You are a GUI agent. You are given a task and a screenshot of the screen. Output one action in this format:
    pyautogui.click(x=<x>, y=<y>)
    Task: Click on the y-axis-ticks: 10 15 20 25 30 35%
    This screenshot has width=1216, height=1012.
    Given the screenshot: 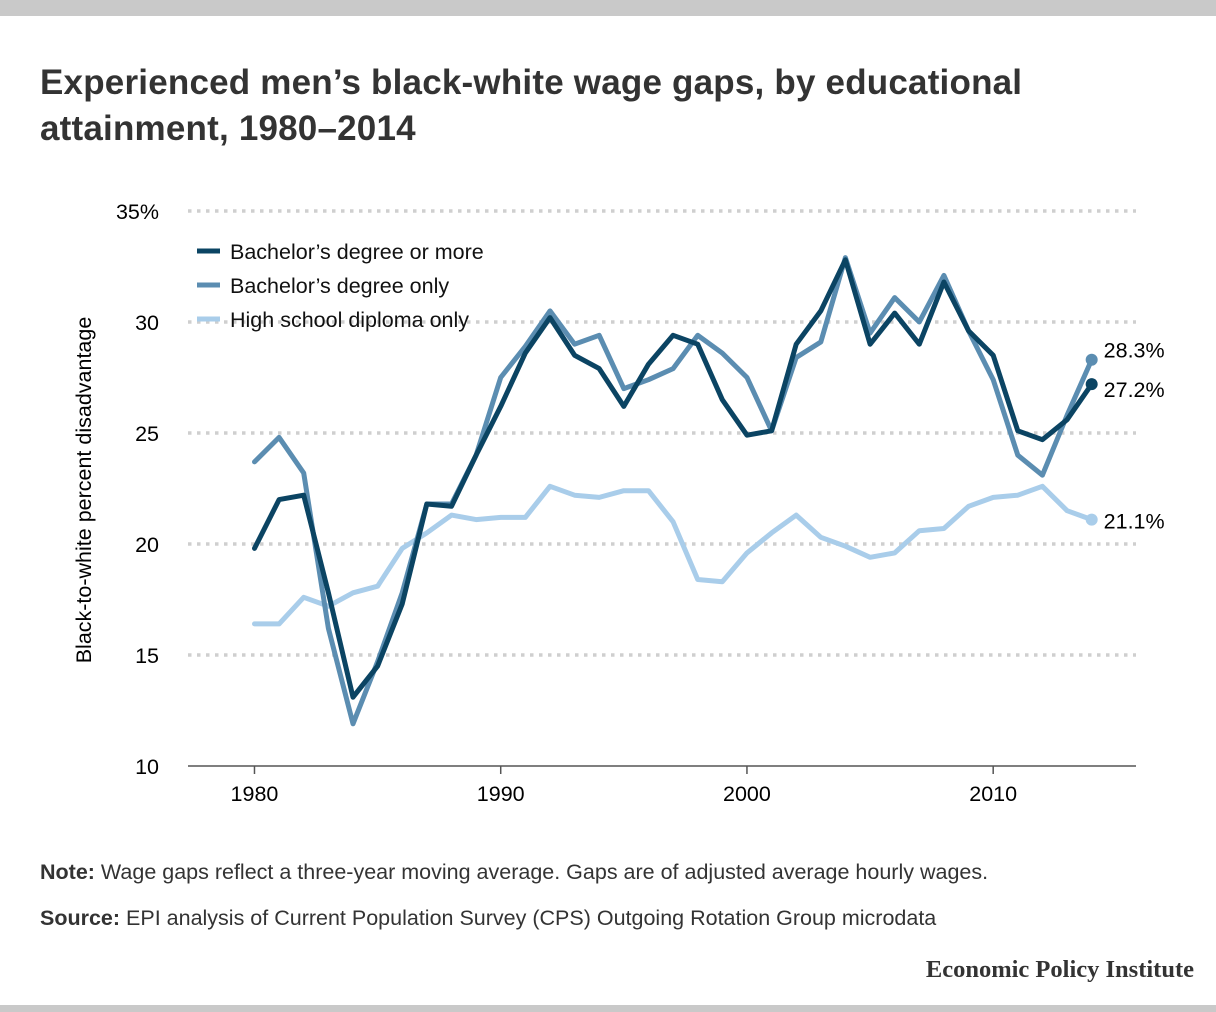 What is the action you would take?
    pyautogui.click(x=137, y=489)
    